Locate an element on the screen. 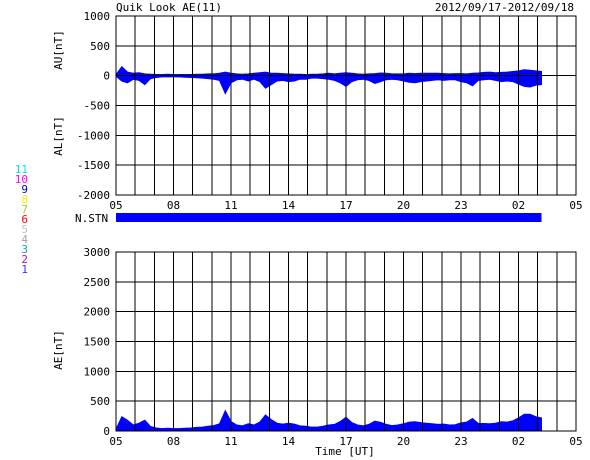  station-legend-item: 8 is located at coordinates (24, 199).